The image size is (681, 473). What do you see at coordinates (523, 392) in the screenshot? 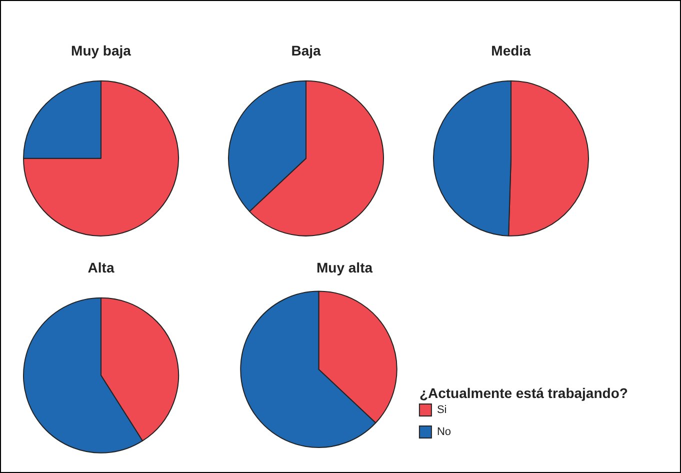
I see `legend-title: ¿Actualmente está trabajando?` at bounding box center [523, 392].